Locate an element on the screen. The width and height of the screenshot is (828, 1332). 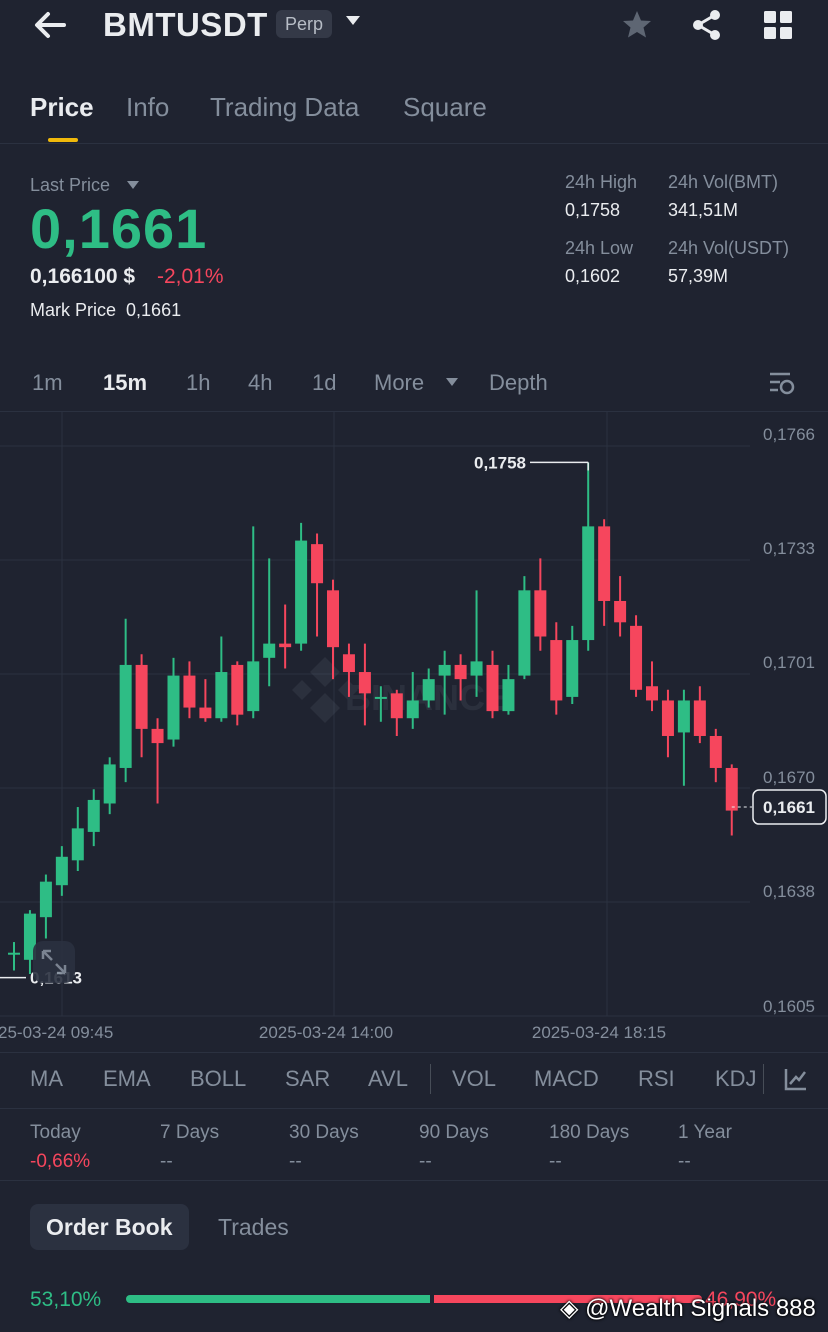
mark-price: Mark Price 0,1661 is located at coordinates (105, 310).